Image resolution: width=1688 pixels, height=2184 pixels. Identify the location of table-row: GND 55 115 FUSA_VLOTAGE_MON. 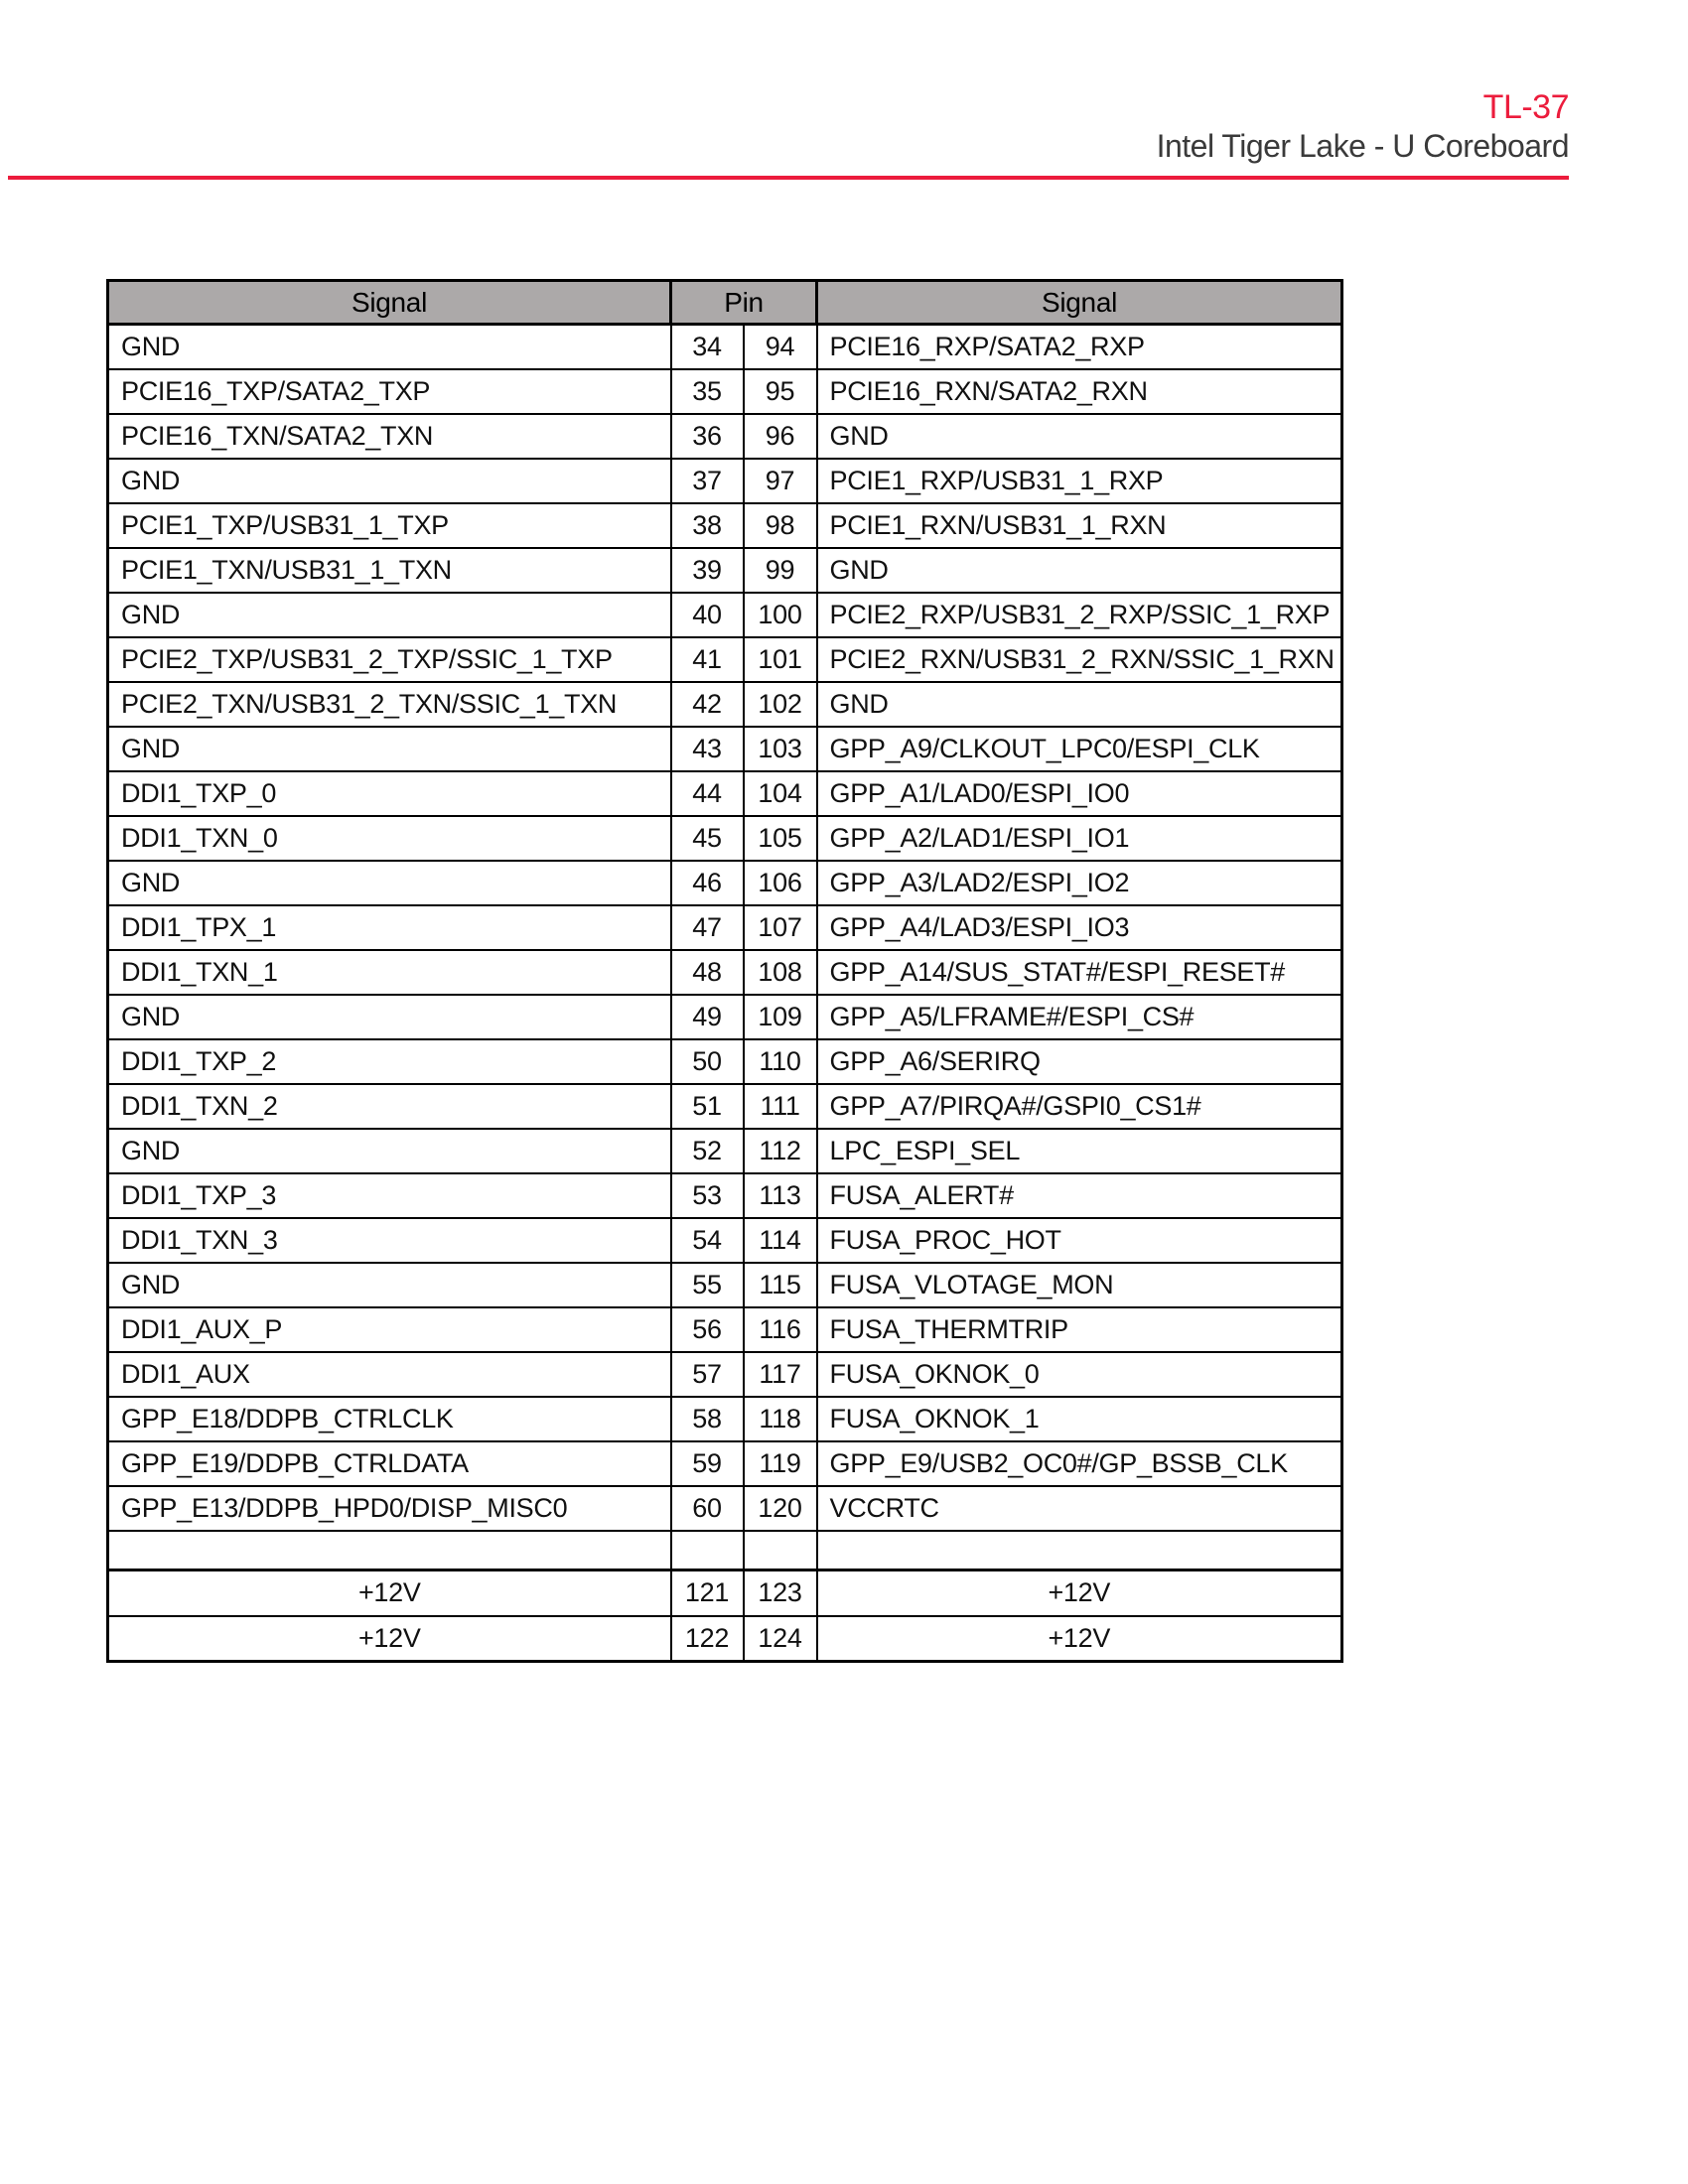
(724, 1284).